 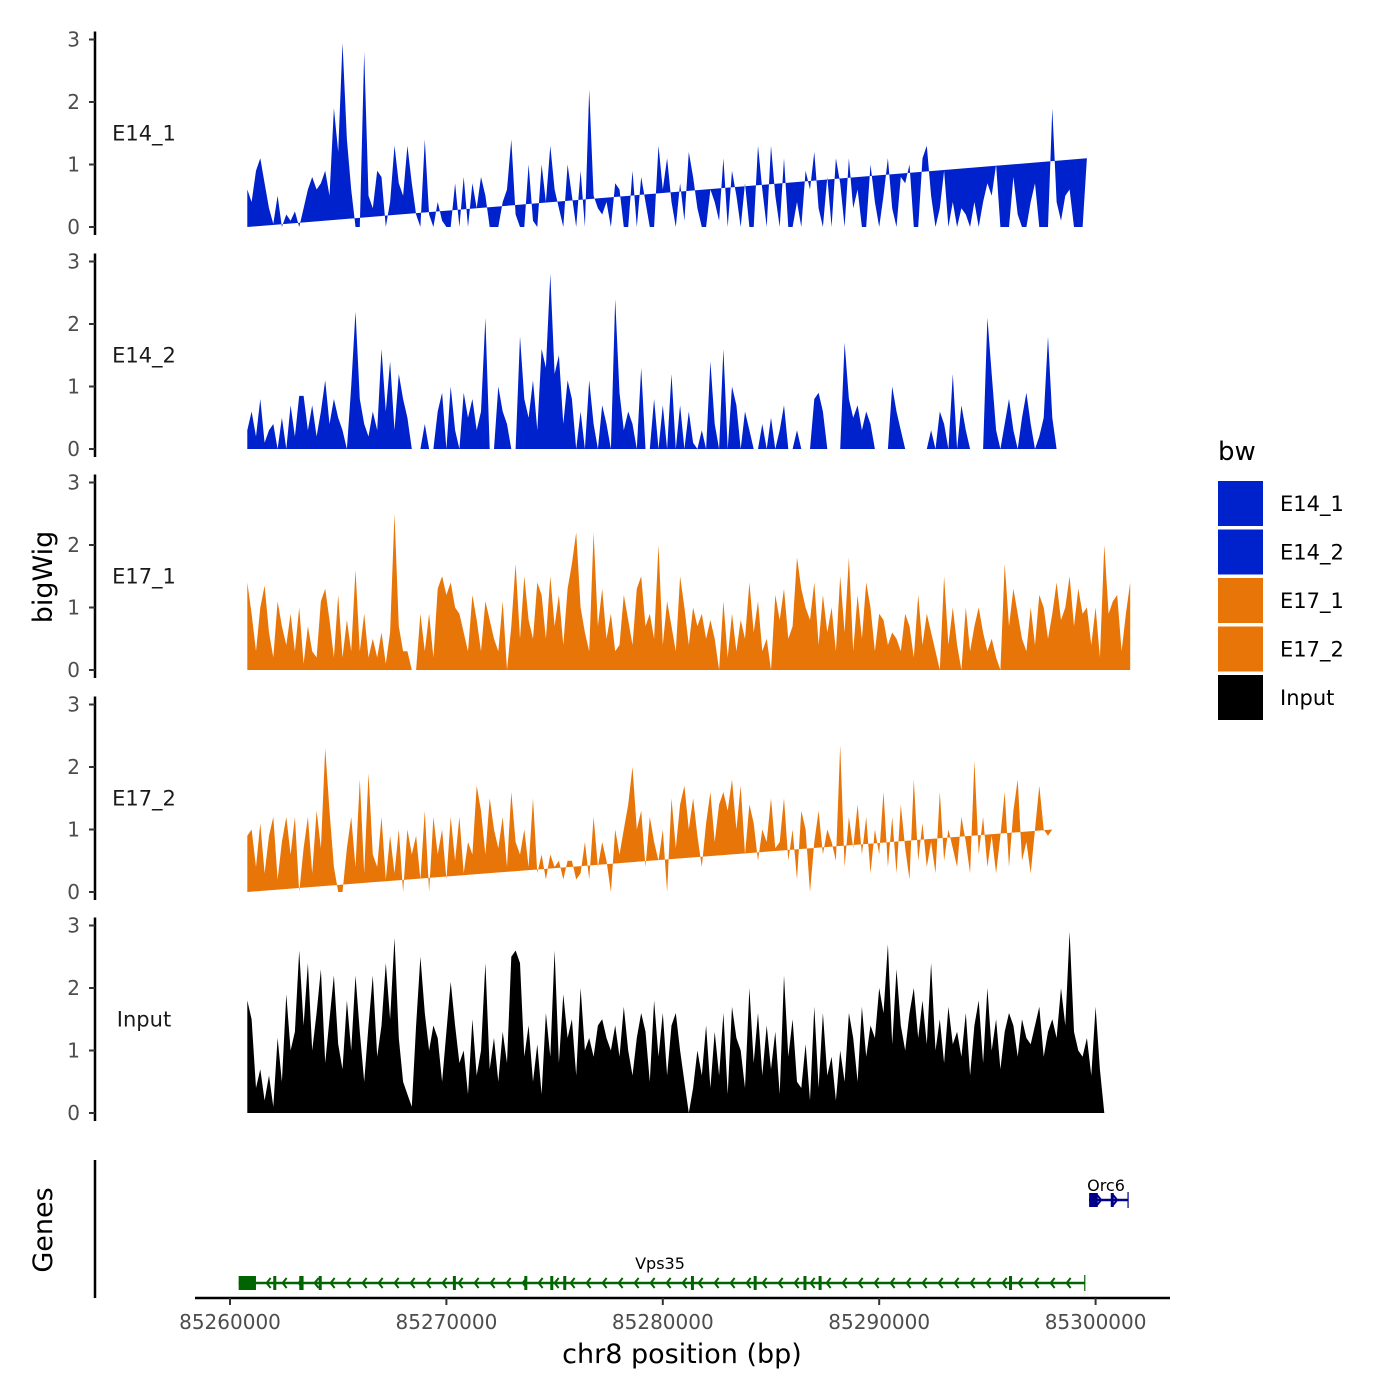 I want to click on track-label: E17_2, so click(x=144, y=798).